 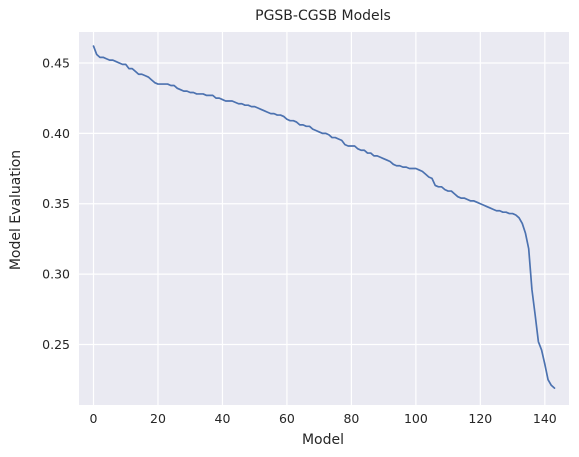 I want to click on x-tick-label: 40, so click(x=223, y=418).